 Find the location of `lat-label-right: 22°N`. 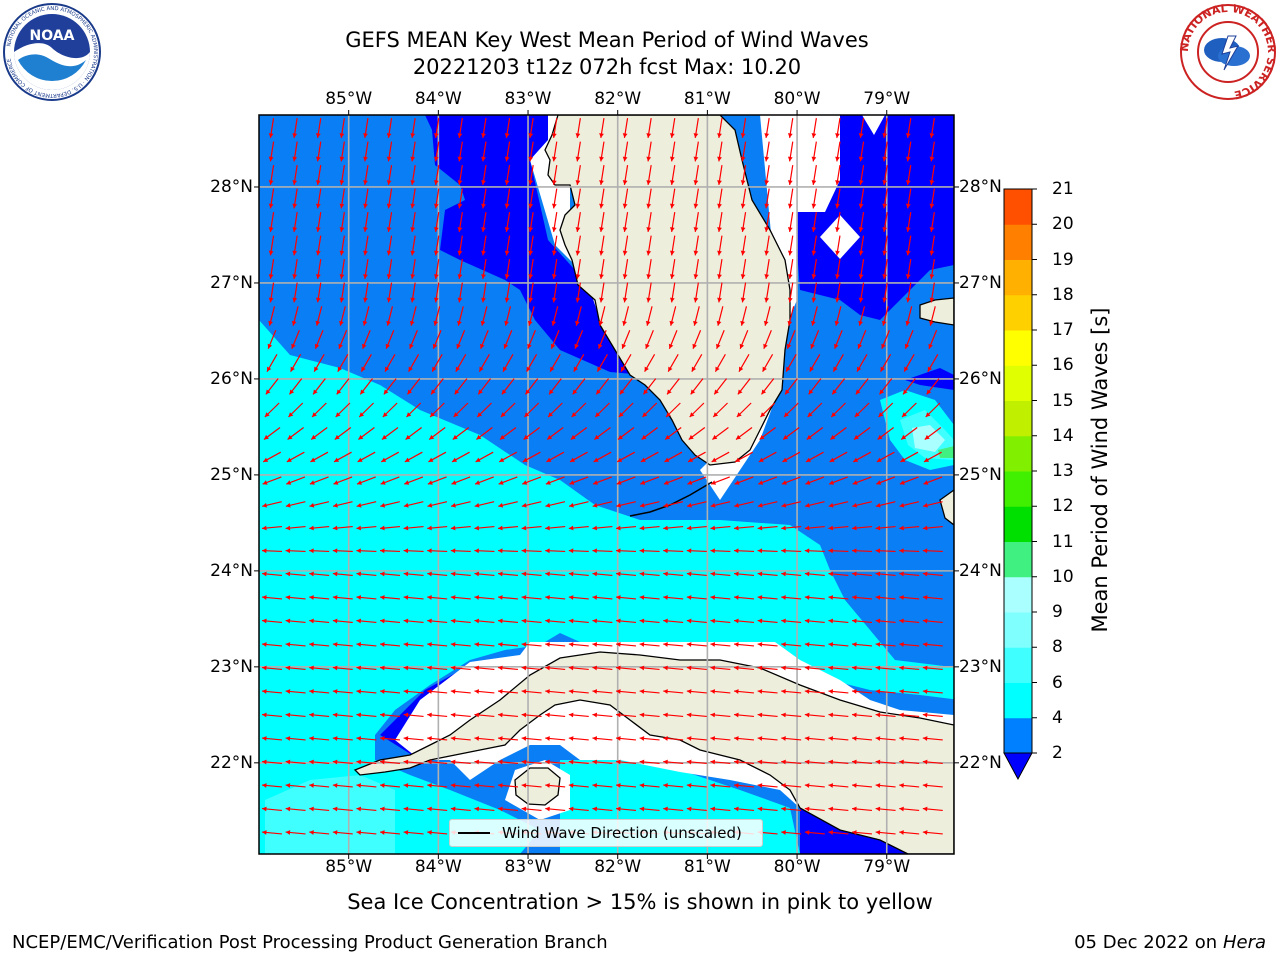

lat-label-right: 22°N is located at coordinates (980, 762).